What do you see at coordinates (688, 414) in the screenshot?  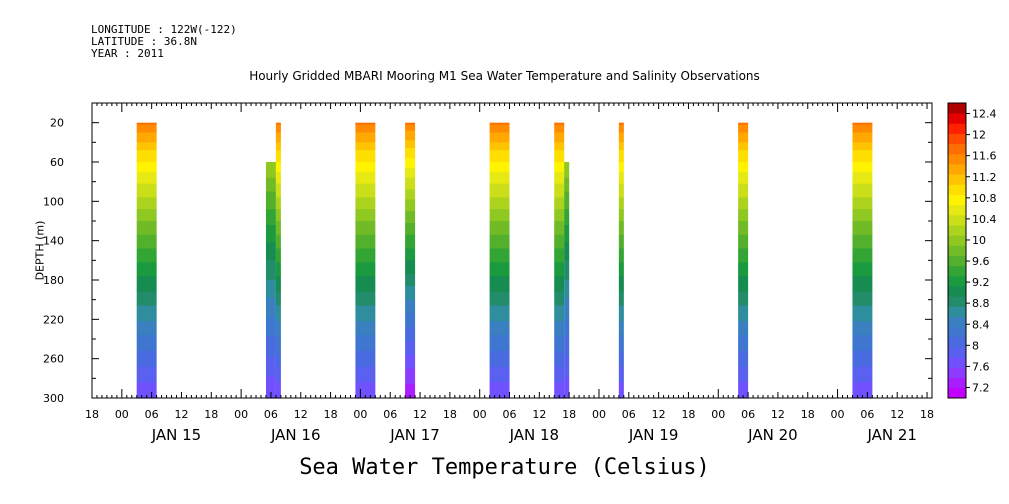 I see `x-hour-label: 18` at bounding box center [688, 414].